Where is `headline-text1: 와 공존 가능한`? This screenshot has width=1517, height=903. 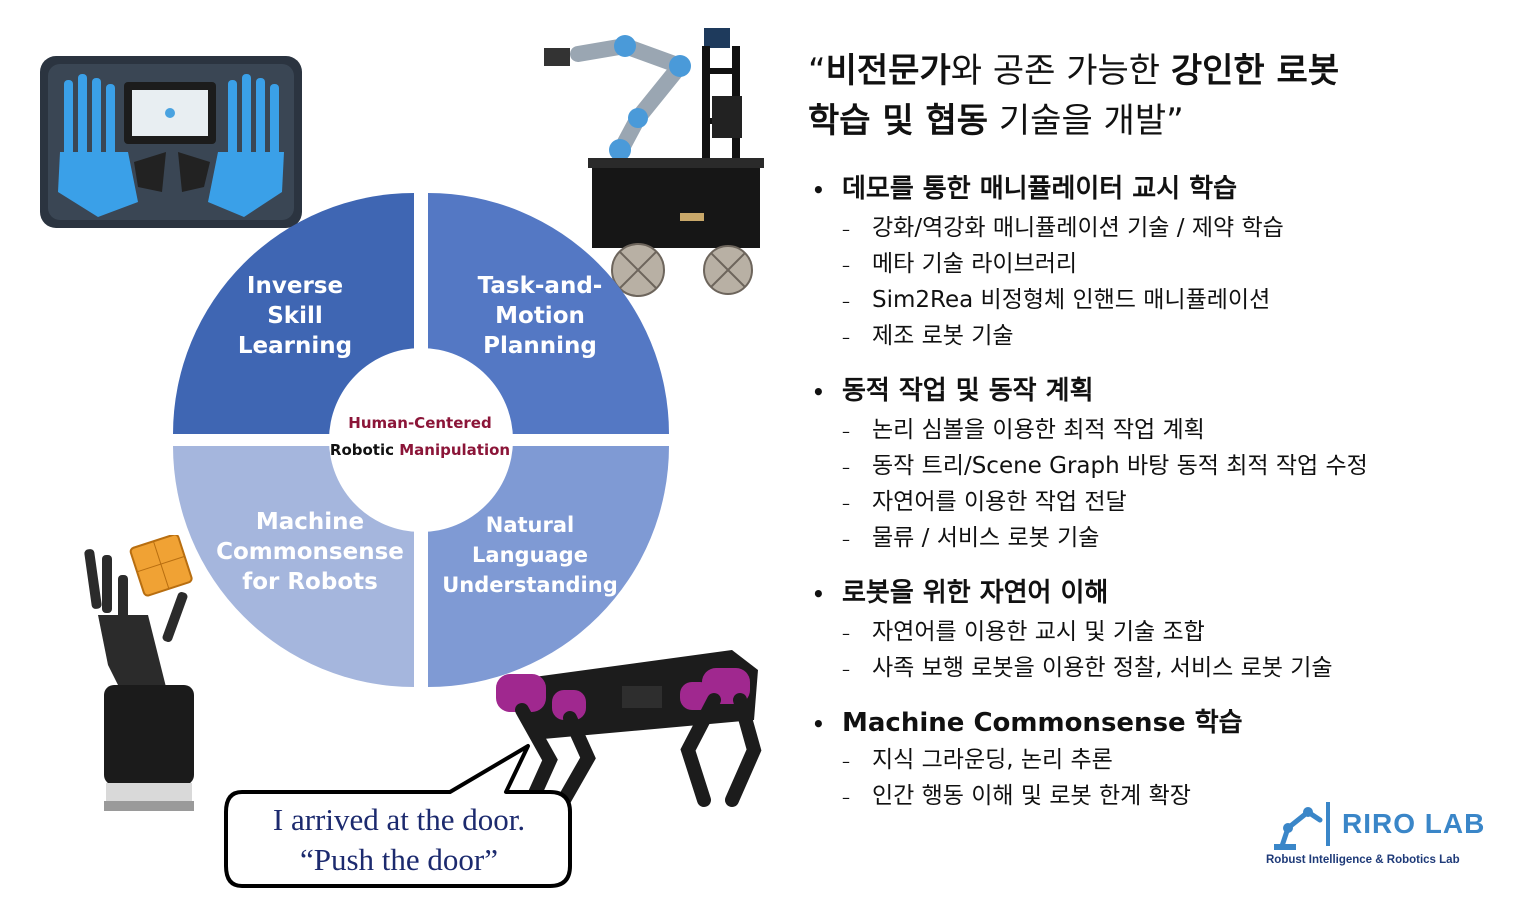 headline-text1: 와 공존 가능한 is located at coordinates (1060, 71).